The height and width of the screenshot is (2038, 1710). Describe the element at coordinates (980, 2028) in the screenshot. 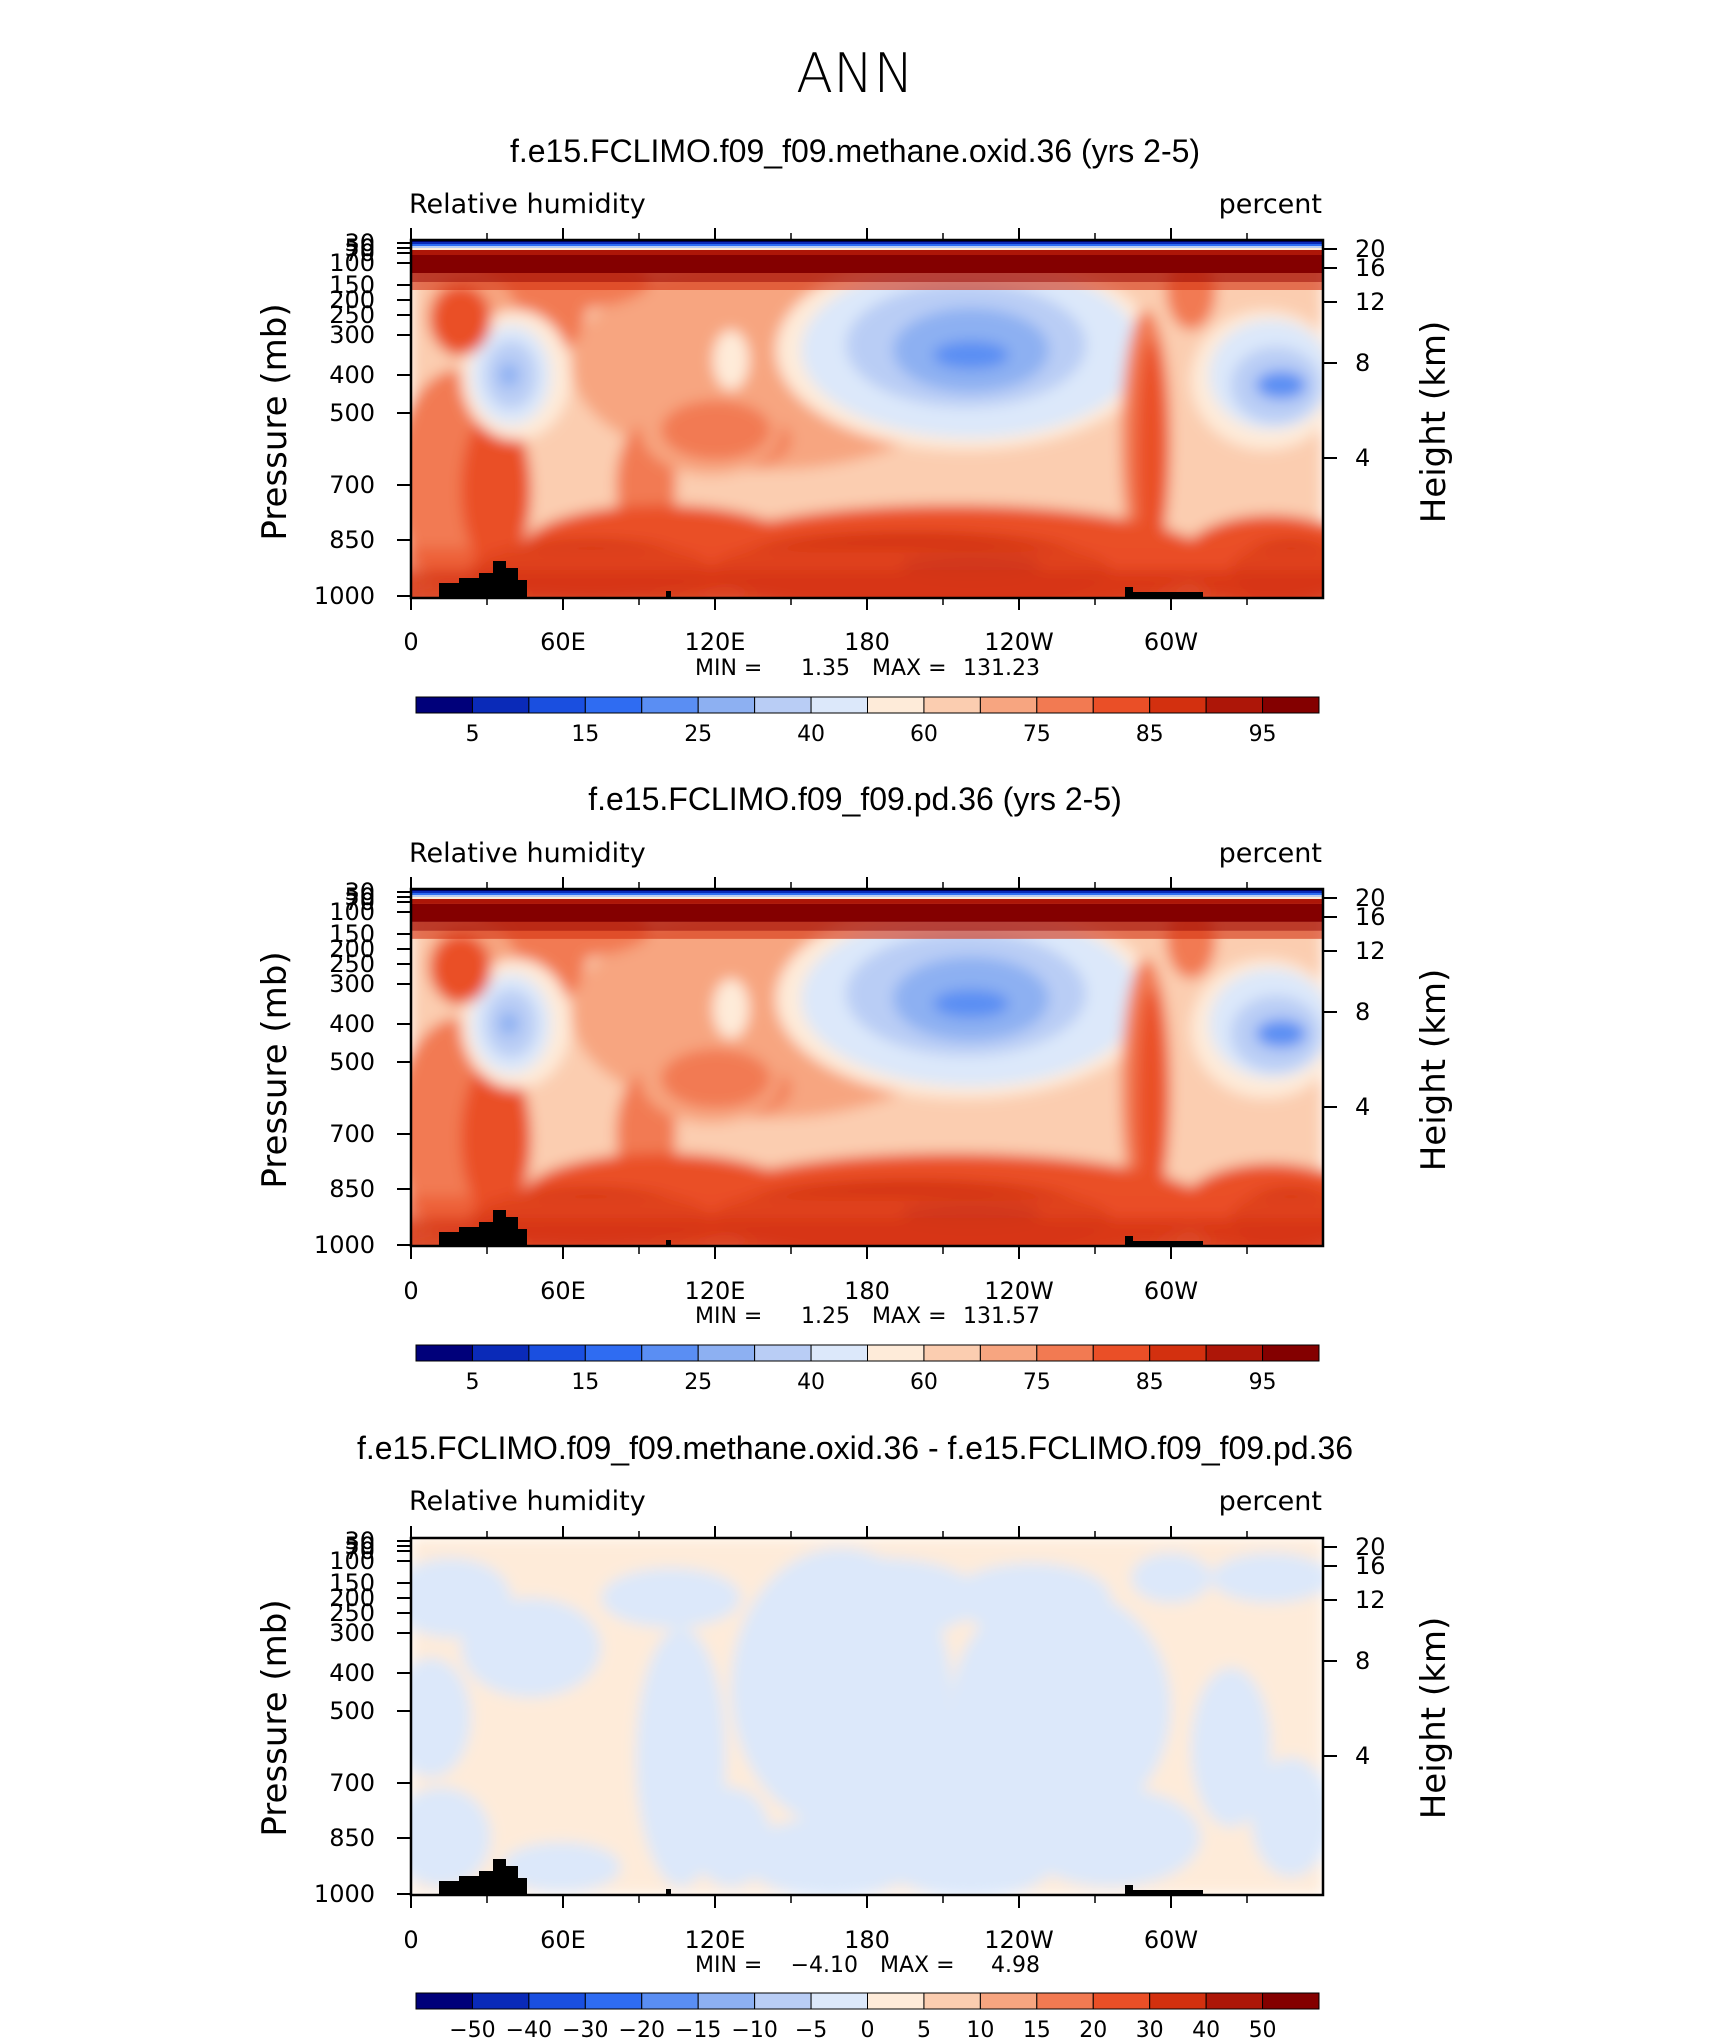

I see `colorbar-label: 10` at that location.